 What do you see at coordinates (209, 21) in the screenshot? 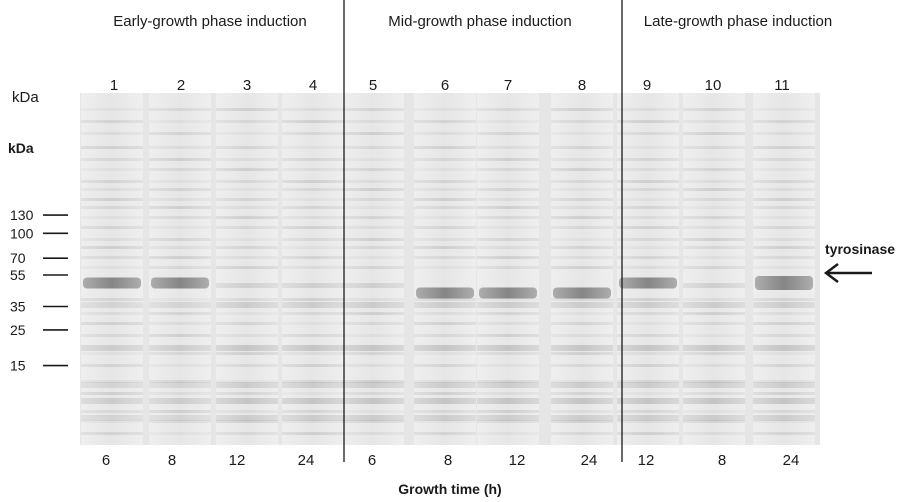
I see `phase-title-early: Early-growth phase induction` at bounding box center [209, 21].